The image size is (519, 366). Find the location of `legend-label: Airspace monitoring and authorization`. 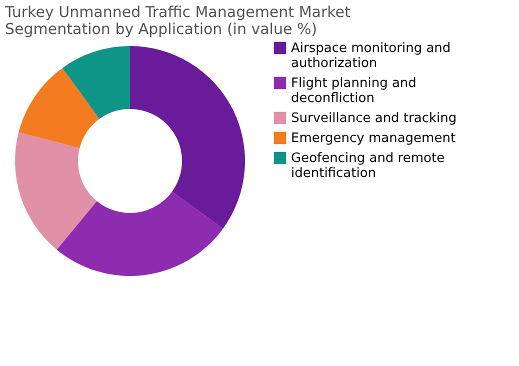

legend-label: Airspace monitoring and authorization is located at coordinates (371, 56).